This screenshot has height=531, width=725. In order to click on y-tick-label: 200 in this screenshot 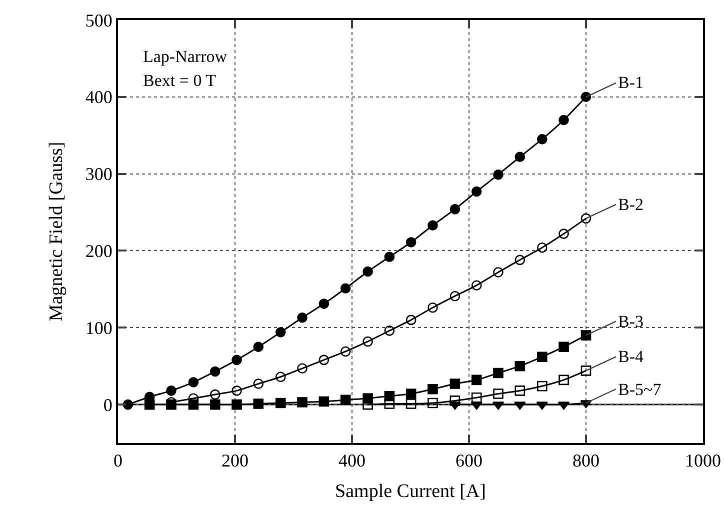, I will do `click(98, 251)`.